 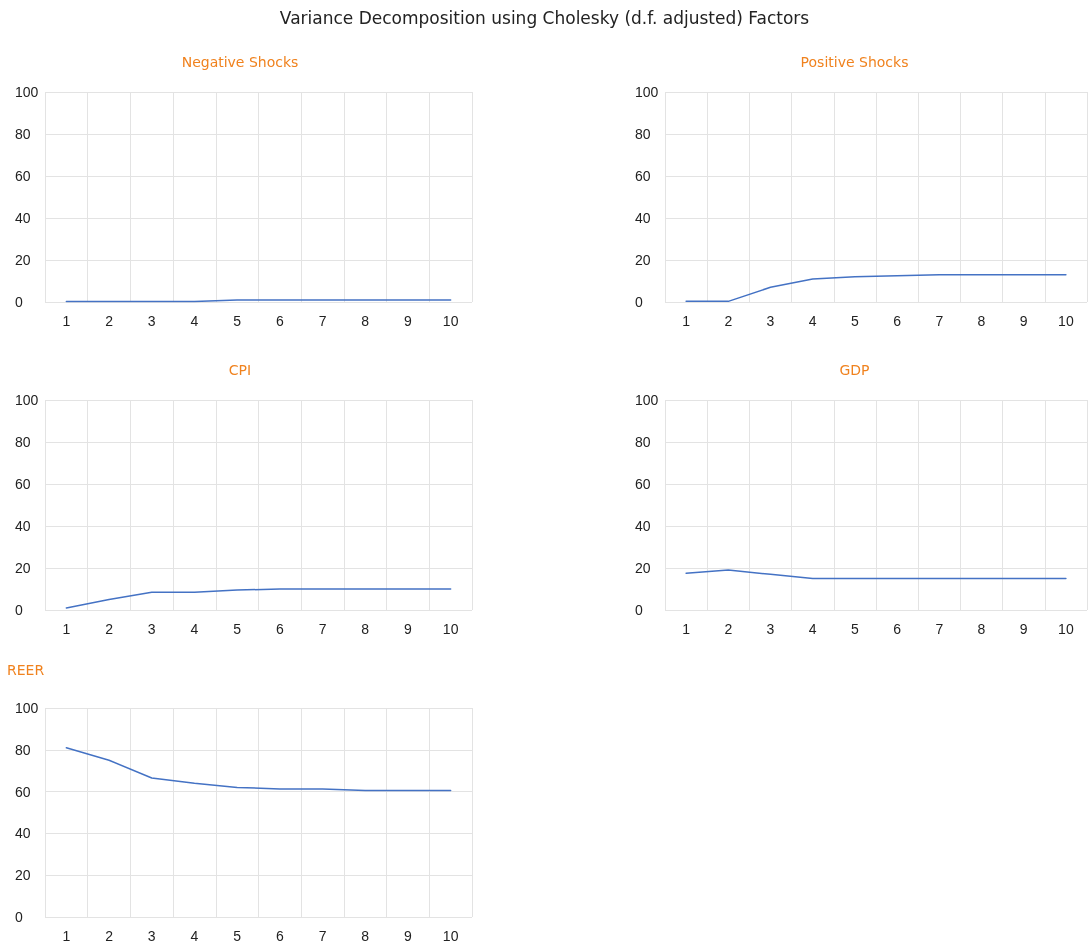 I want to click on chart-title: Negative Shocks, so click(x=240, y=62).